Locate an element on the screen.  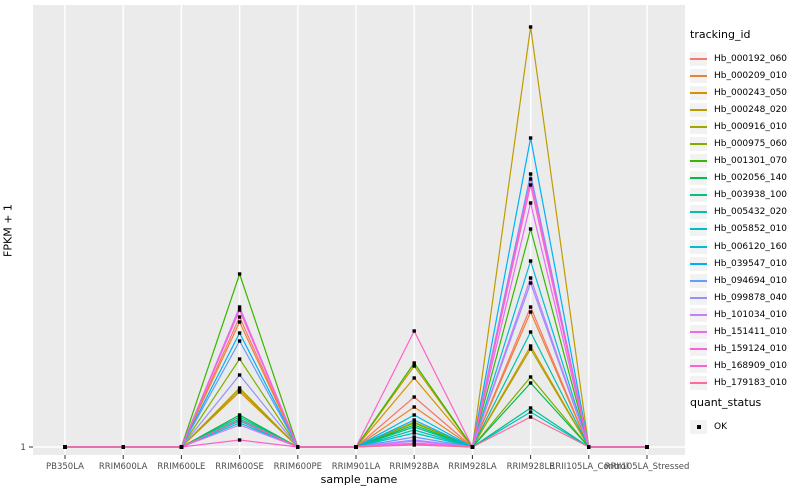
legend-title-tracking-id: tracking_id is located at coordinates (720, 34).